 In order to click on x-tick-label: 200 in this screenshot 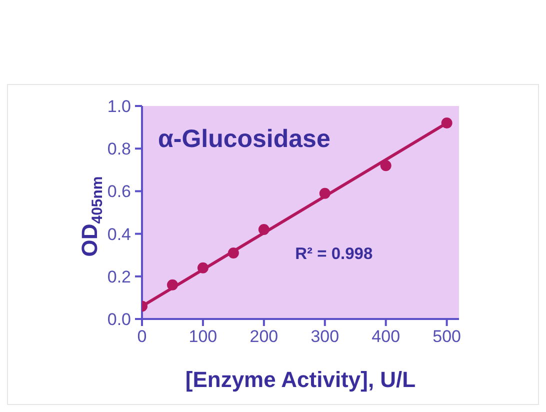, I will do `click(264, 336)`.